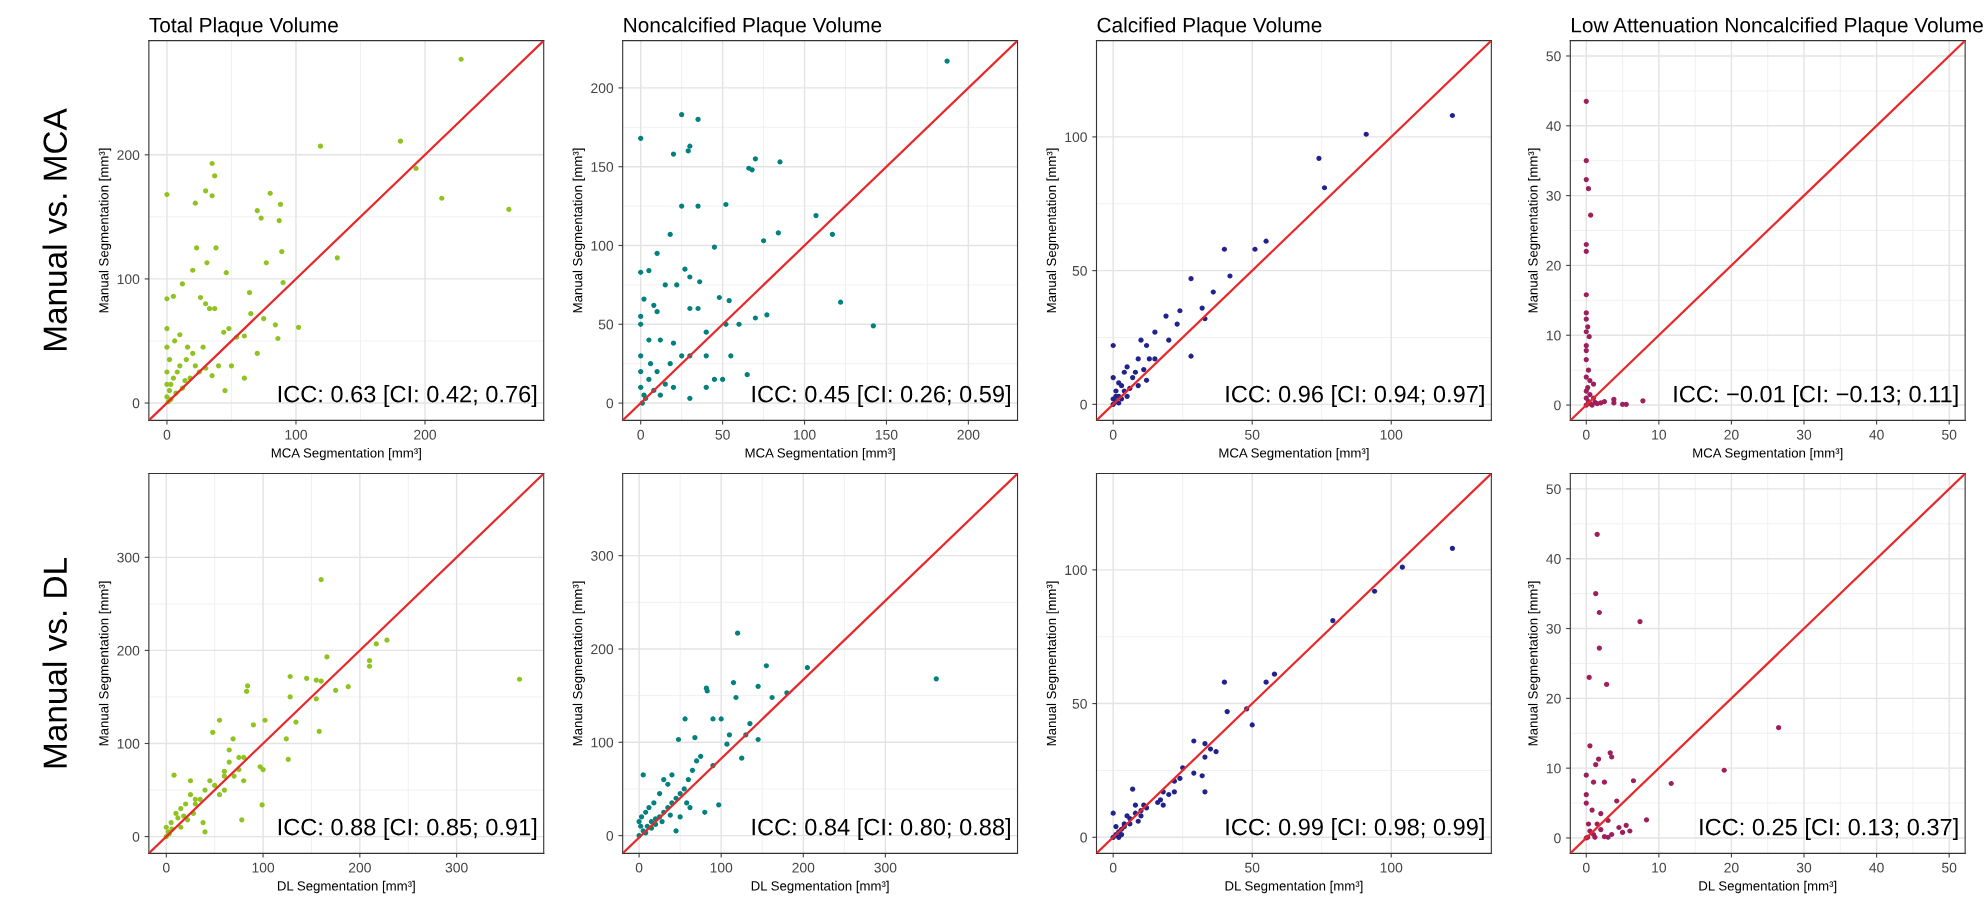  What do you see at coordinates (1355, 396) in the screenshot?
I see `annotation: ICC: 0.96 [CI: 0.94; 0.97]` at bounding box center [1355, 396].